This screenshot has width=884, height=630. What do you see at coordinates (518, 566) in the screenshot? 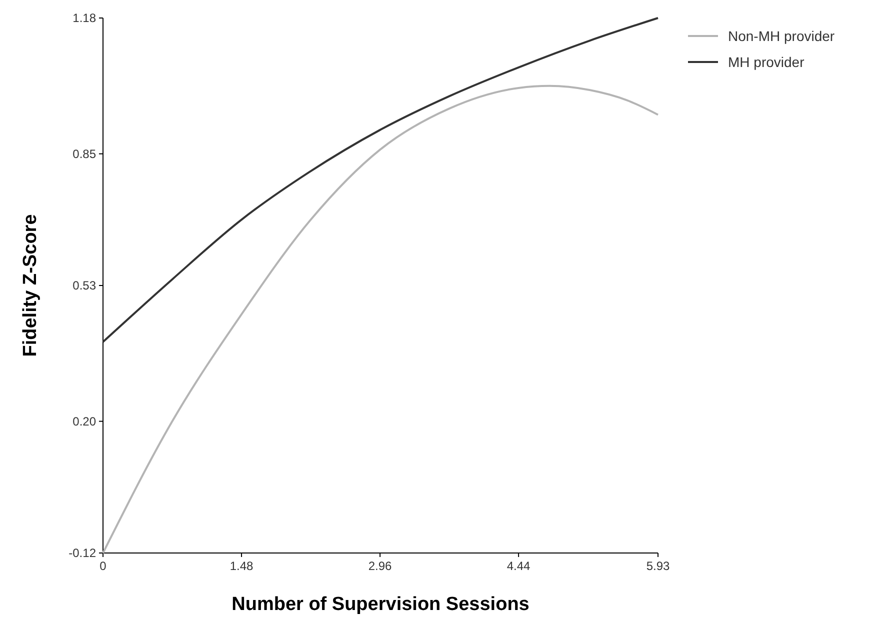
I see `x-tick-label: 4.44` at bounding box center [518, 566].